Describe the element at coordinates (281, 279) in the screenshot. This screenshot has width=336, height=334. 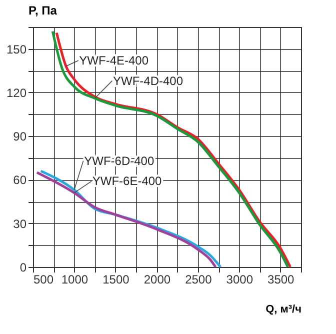
I see `x-tick-label: 3500` at that location.